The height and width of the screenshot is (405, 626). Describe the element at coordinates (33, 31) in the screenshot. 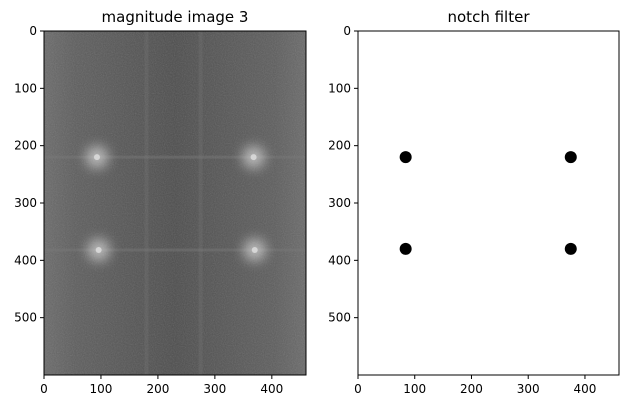

I see `magnitude-y-tick-label: 0` at that location.